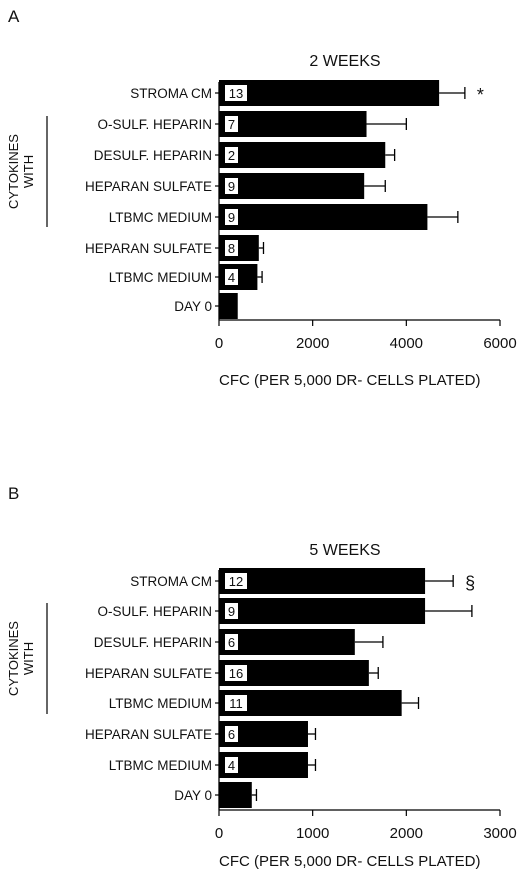 This screenshot has width=520, height=875. I want to click on n-label: 7, so click(231, 124).